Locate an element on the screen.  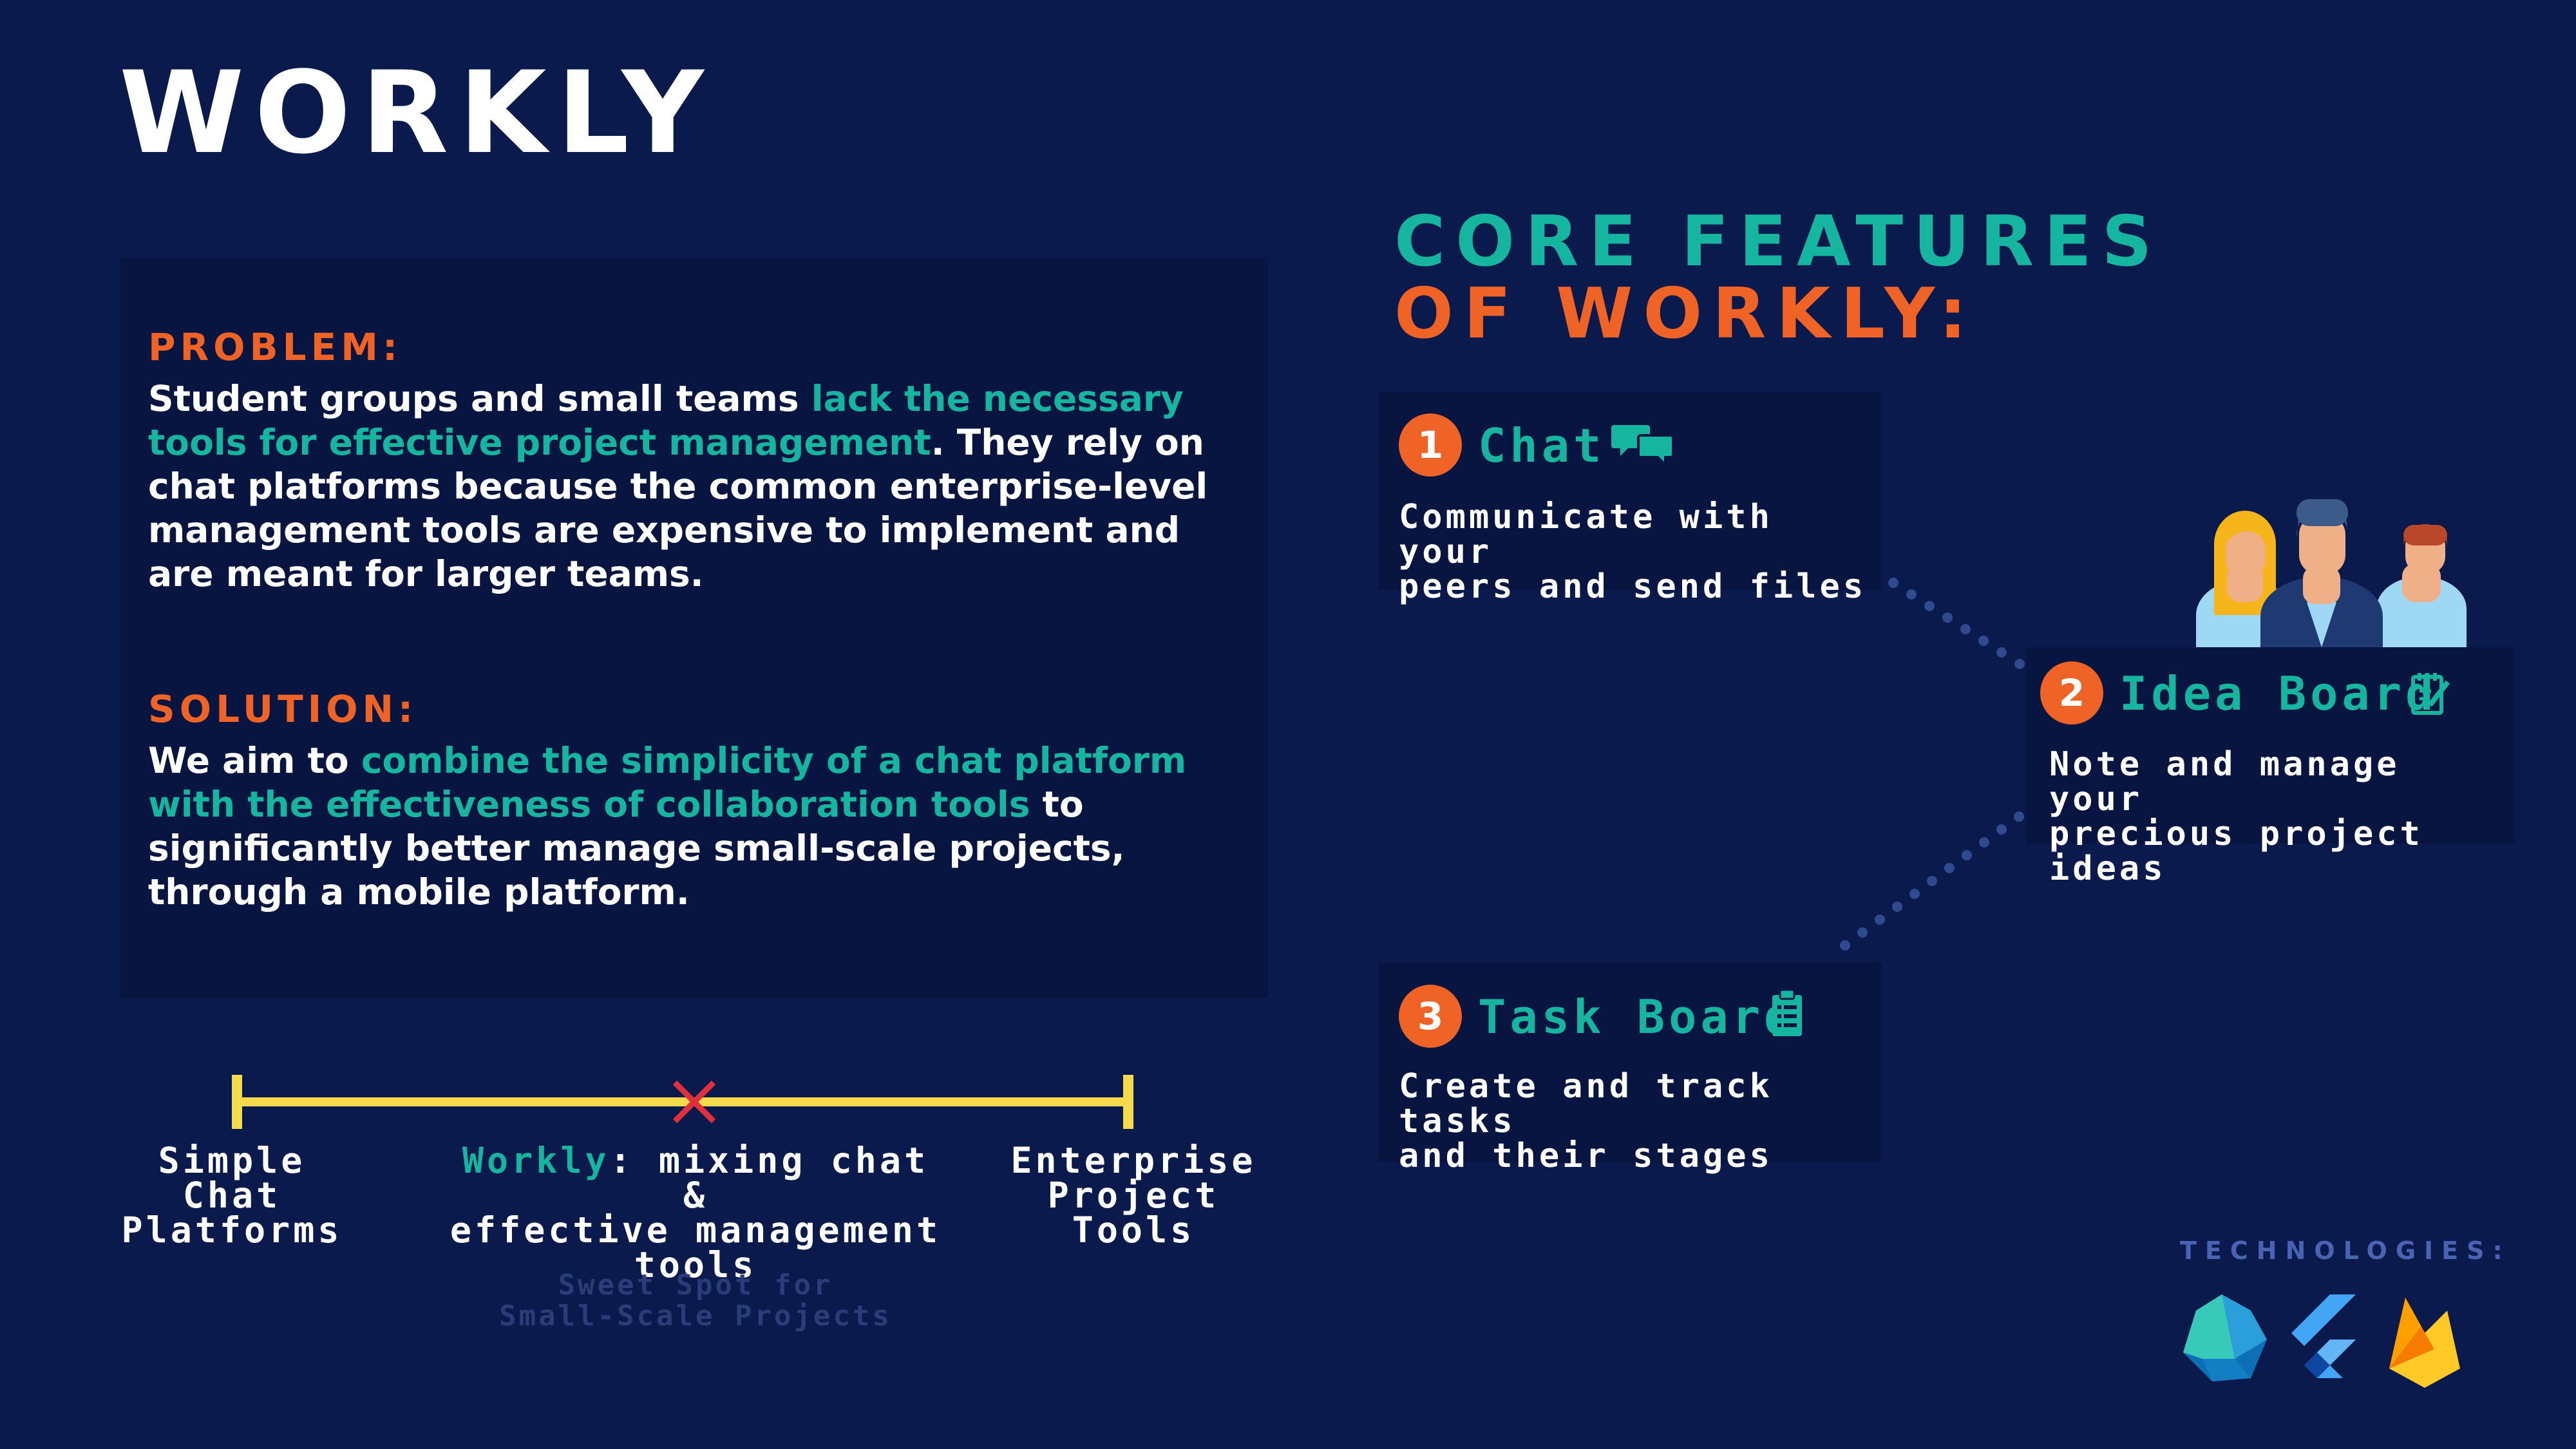
firebase-icon is located at coordinates (2425, 1343).